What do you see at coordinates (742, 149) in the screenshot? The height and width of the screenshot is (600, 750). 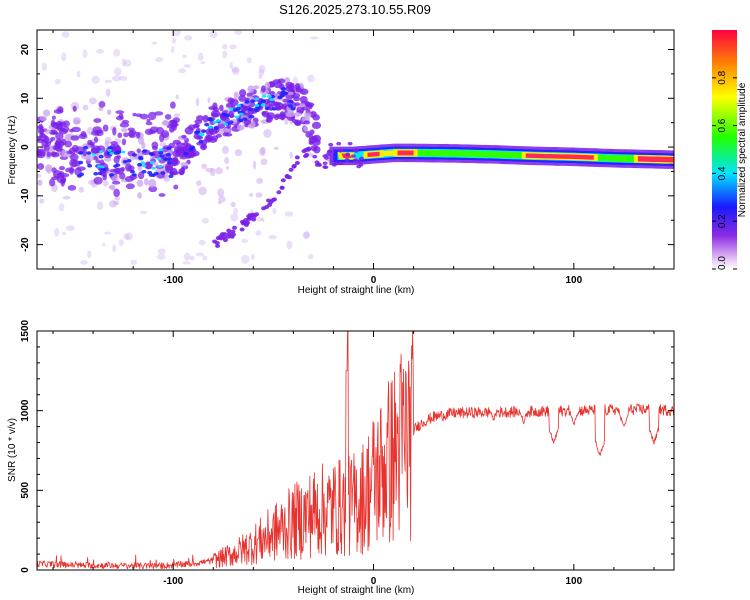 I see `colorbar-label: Normalized spectral amplitude` at bounding box center [742, 149].